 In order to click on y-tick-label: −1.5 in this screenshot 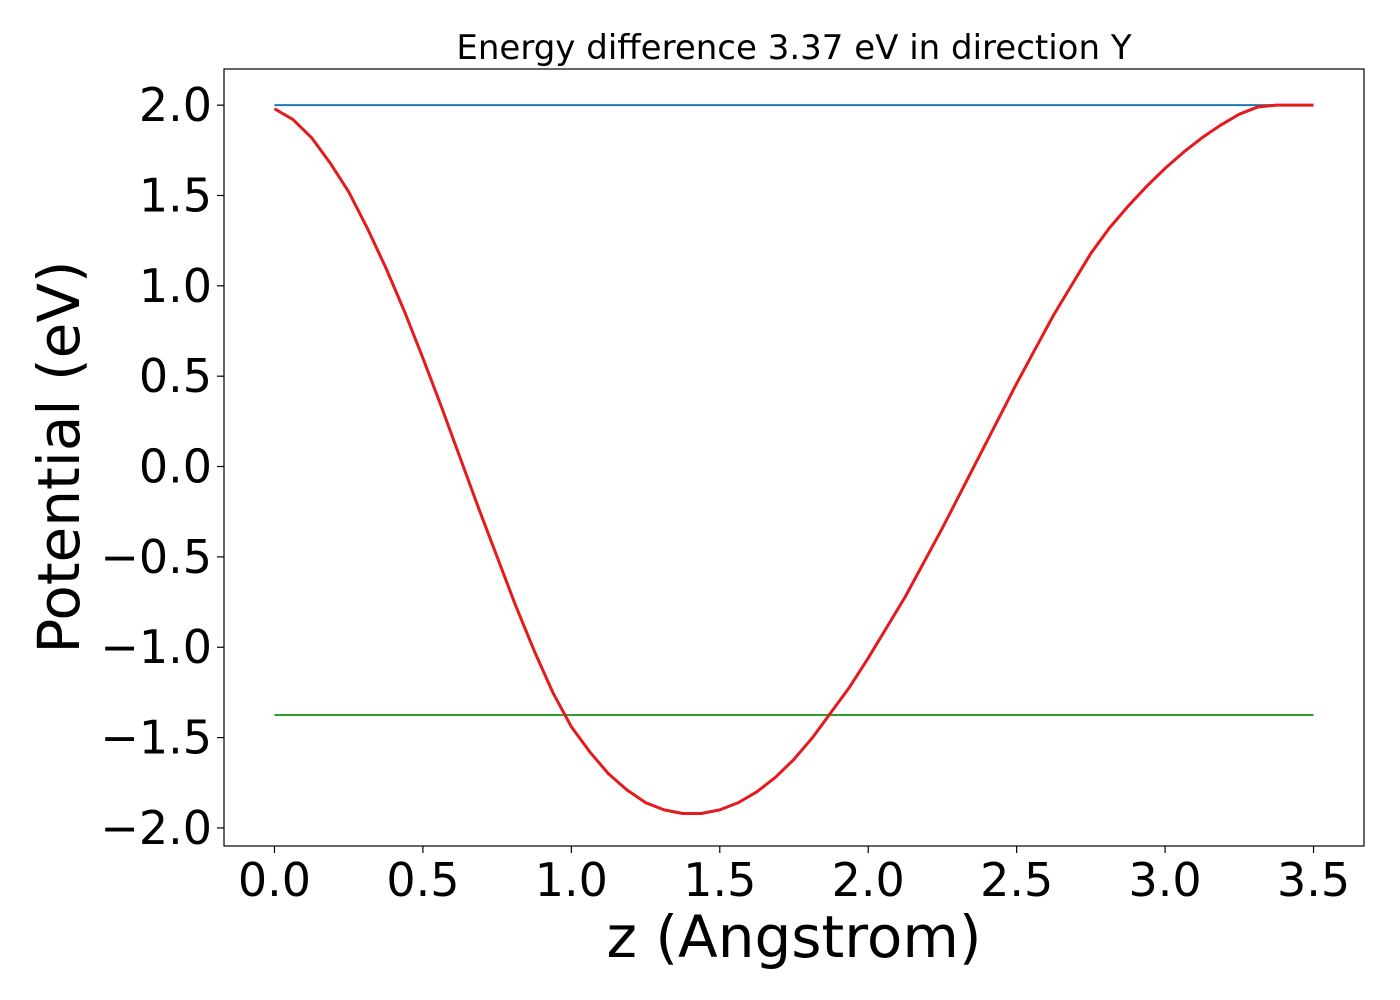, I will do `click(156, 738)`.